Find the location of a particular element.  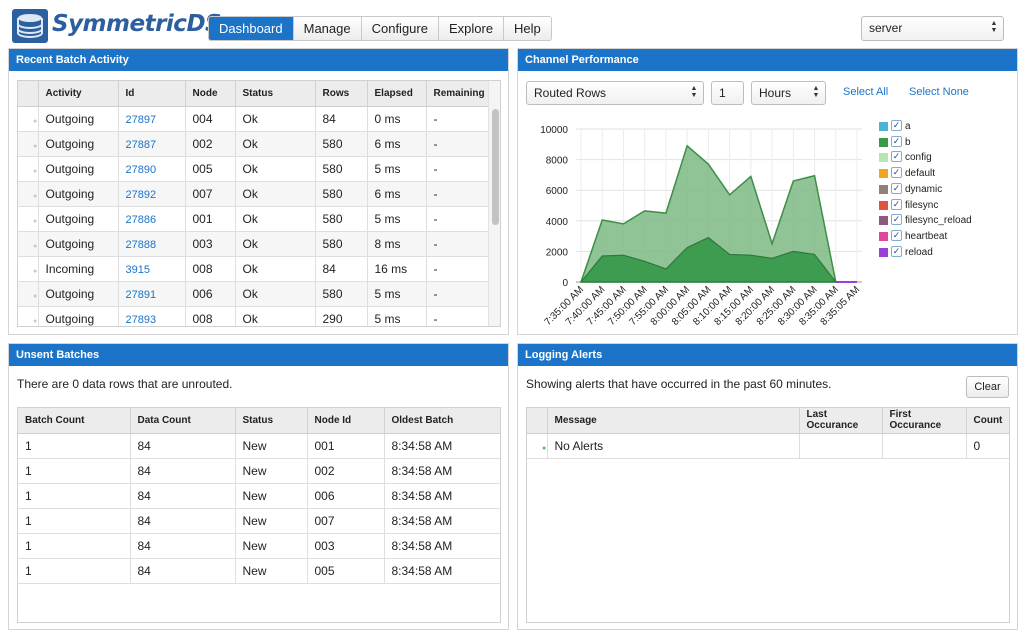

batch-id-link: 27893 is located at coordinates (141, 319).